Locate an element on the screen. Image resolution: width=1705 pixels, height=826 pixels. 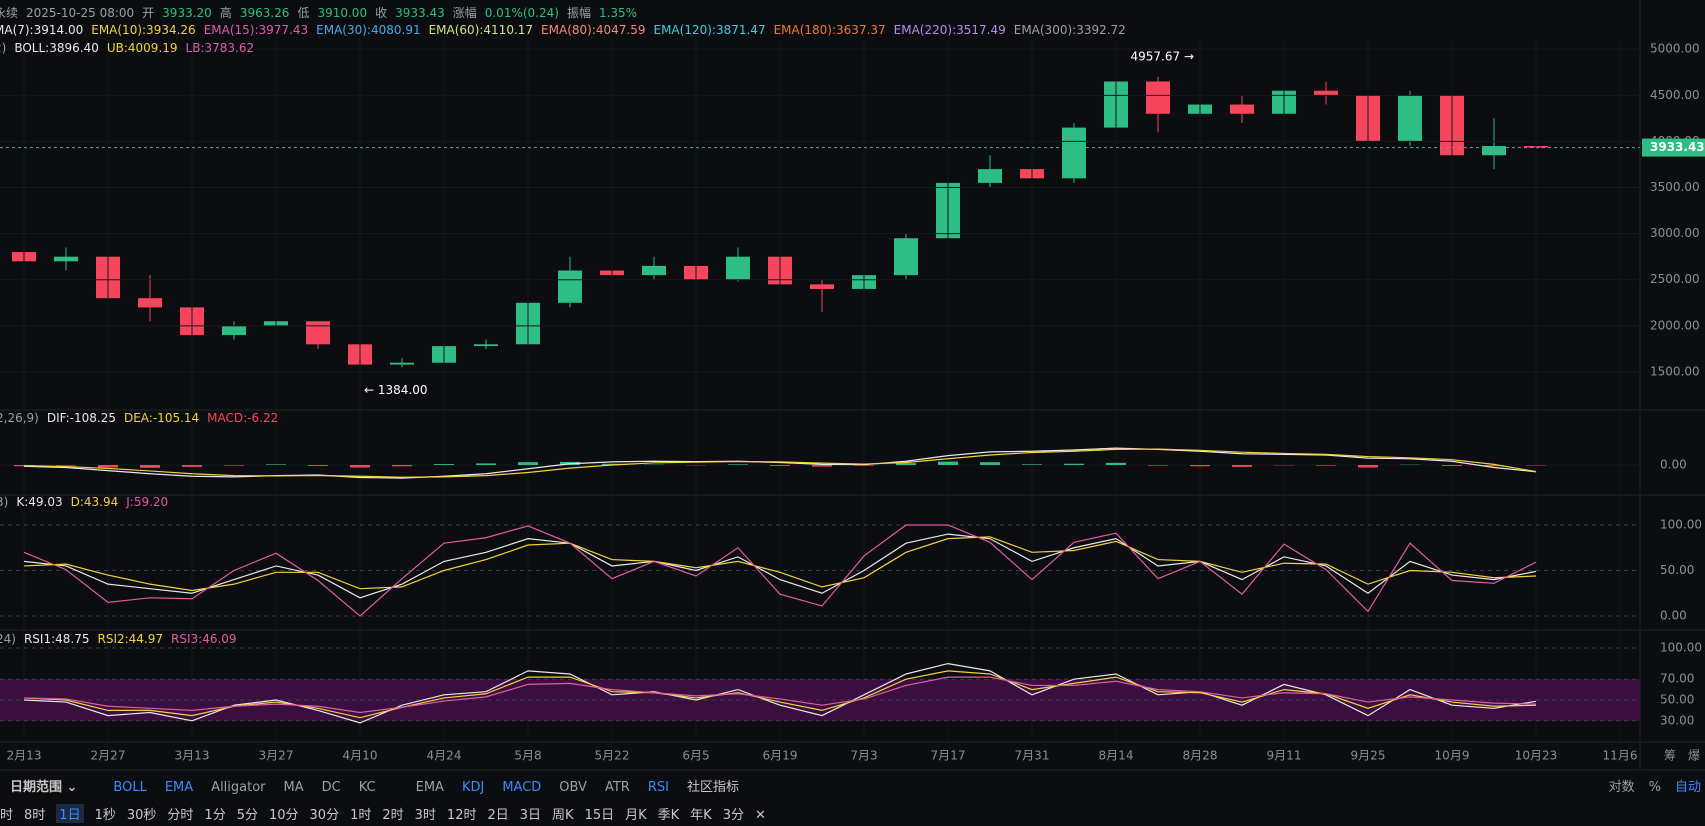
interval-button: 时 is located at coordinates (7, 815).